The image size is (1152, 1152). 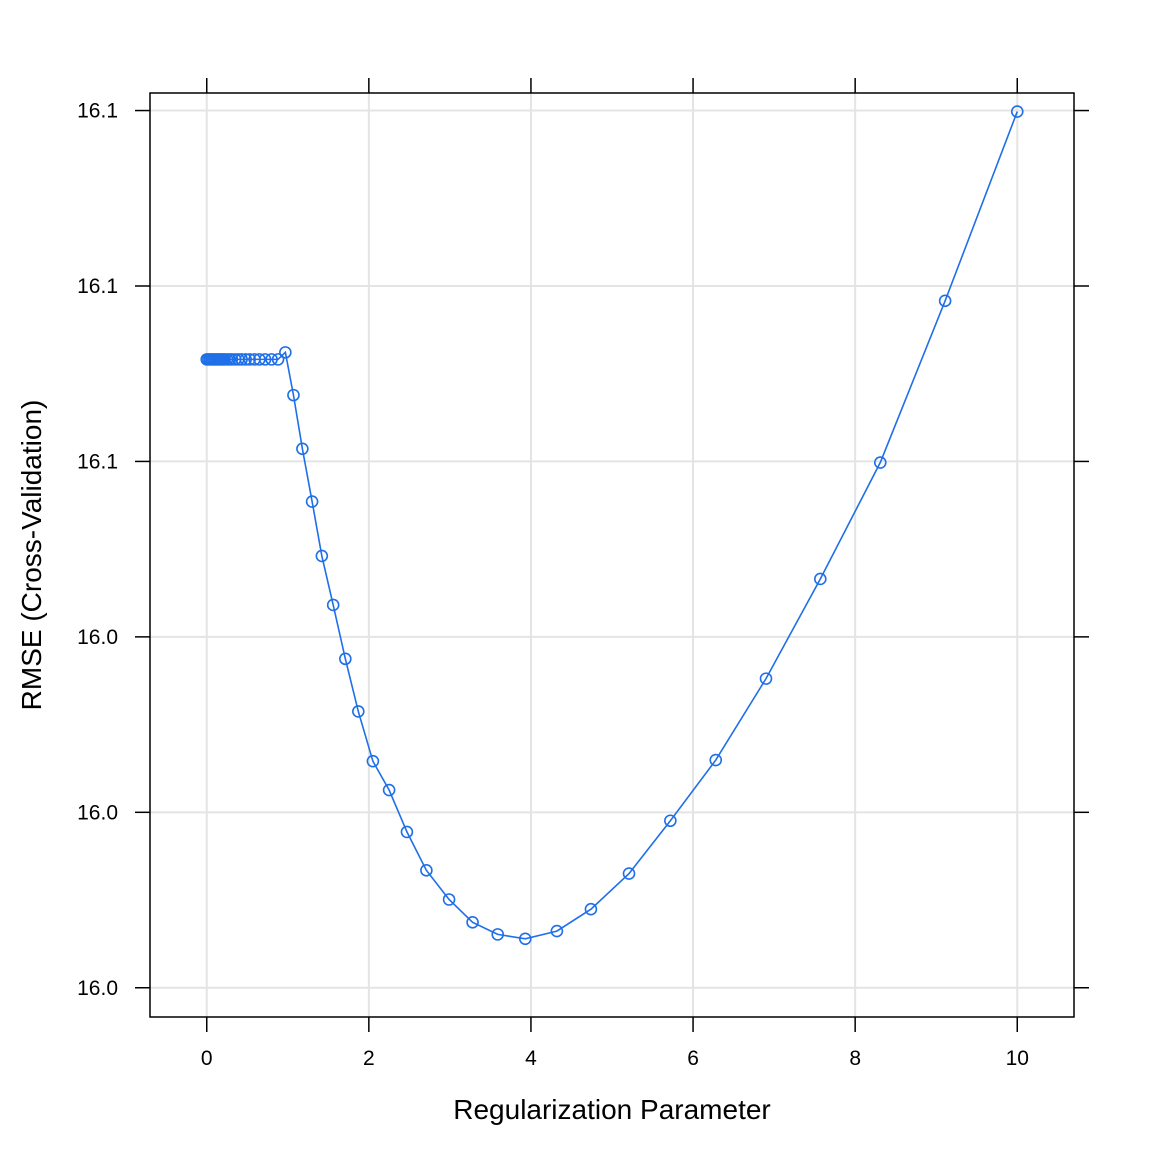 What do you see at coordinates (693, 1058) in the screenshot?
I see `x-tick-label: 6` at bounding box center [693, 1058].